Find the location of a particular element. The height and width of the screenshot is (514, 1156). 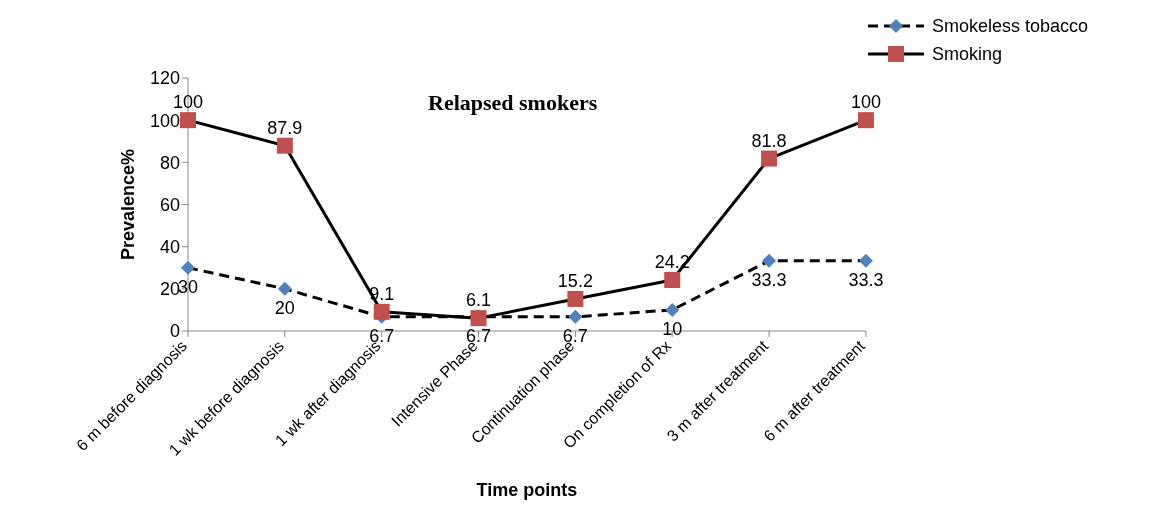

data-label: 87.9 is located at coordinates (285, 127).